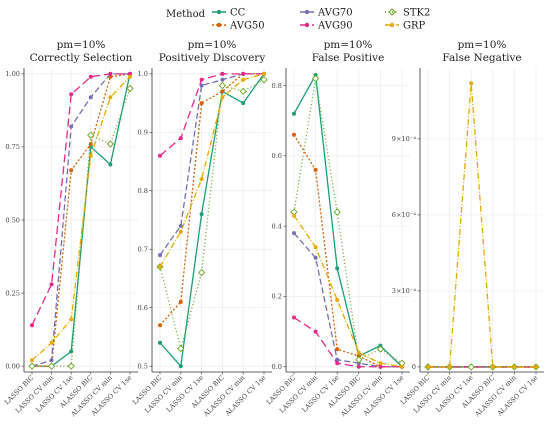  I want to click on series-avg50, so click(212, 199).